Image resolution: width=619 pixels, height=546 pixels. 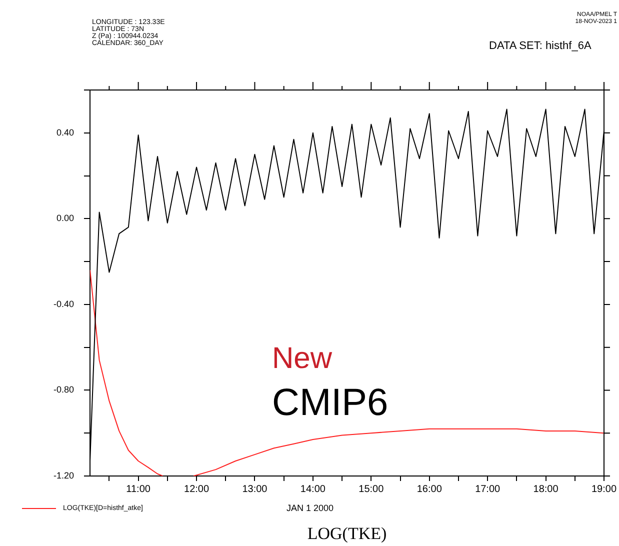 What do you see at coordinates (302, 359) in the screenshot?
I see `annotation: New` at bounding box center [302, 359].